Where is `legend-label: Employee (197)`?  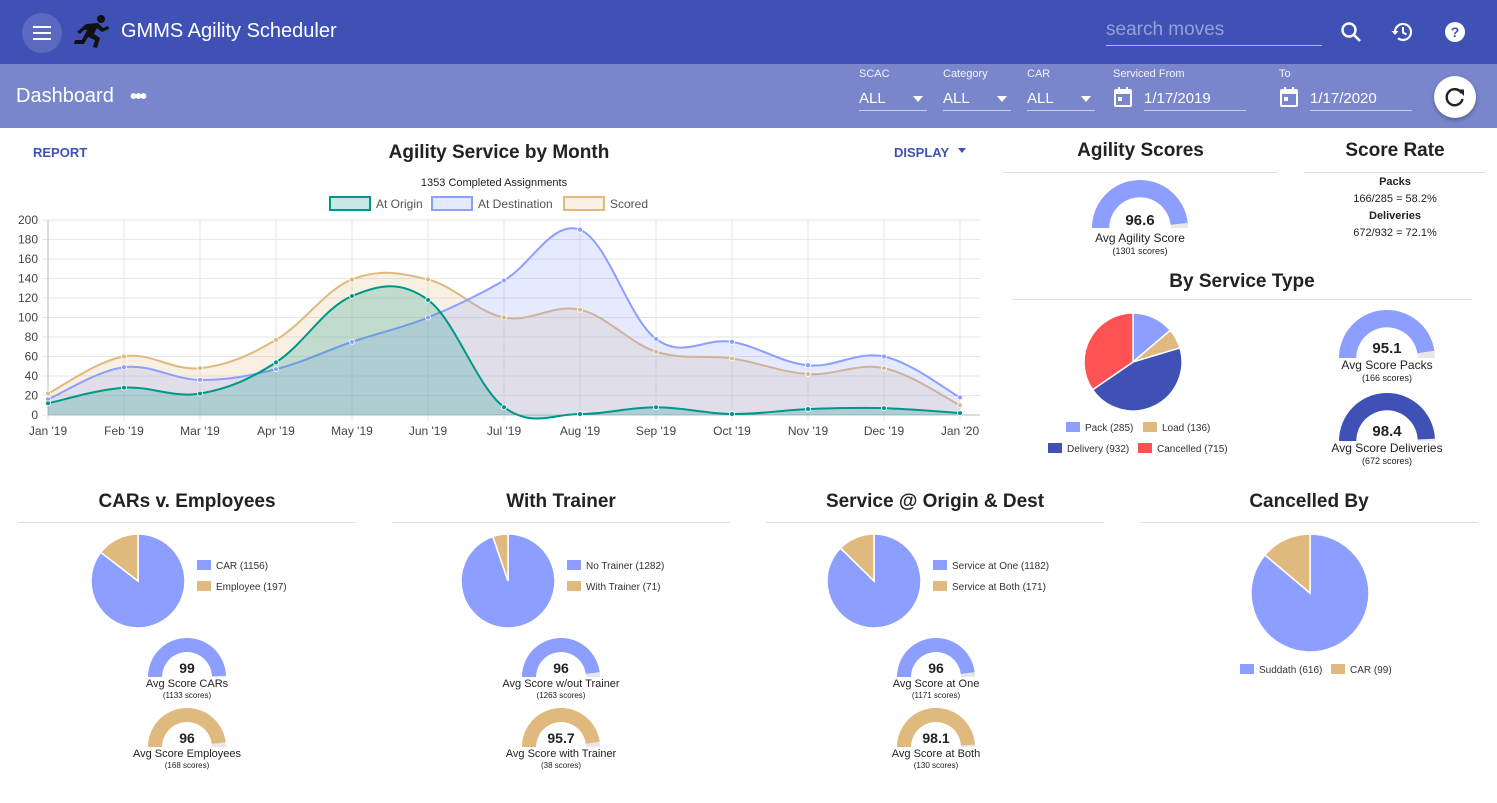
legend-label: Employee (197) is located at coordinates (251, 587).